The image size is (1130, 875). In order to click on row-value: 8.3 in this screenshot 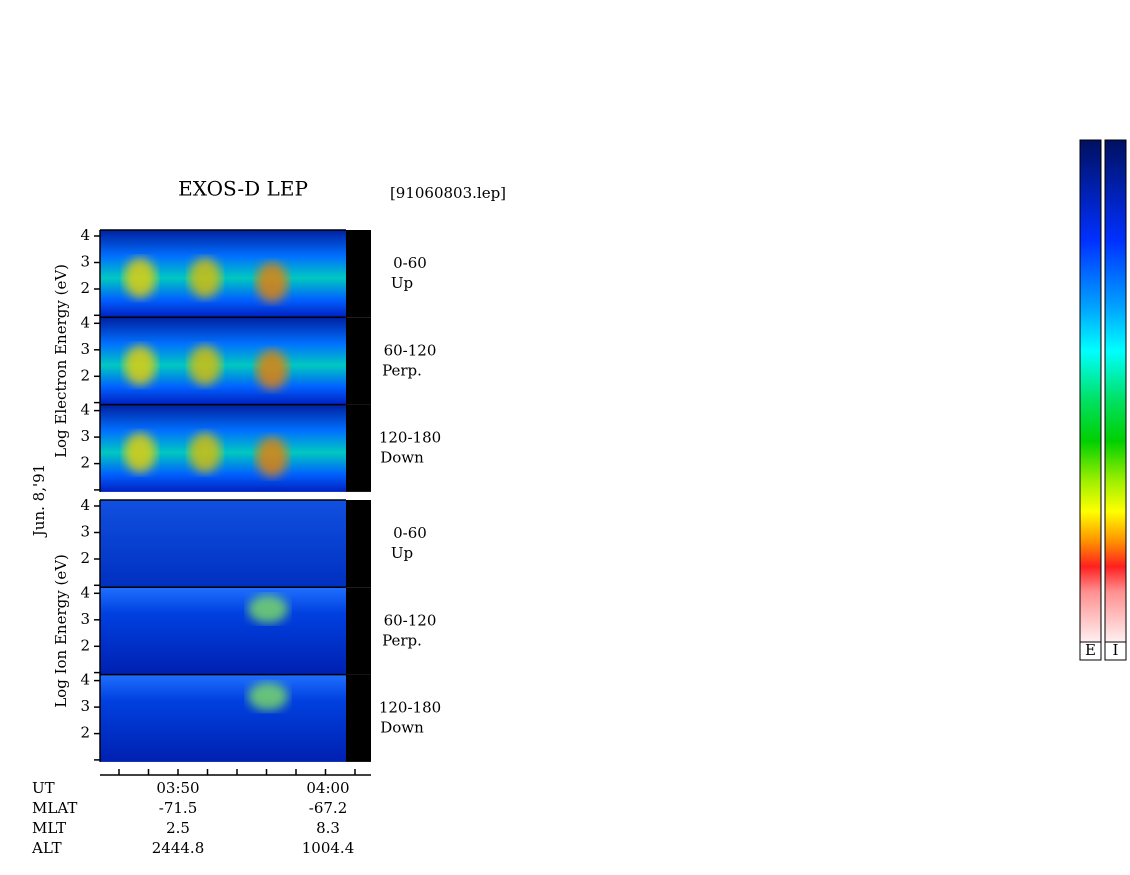, I will do `click(328, 828)`.